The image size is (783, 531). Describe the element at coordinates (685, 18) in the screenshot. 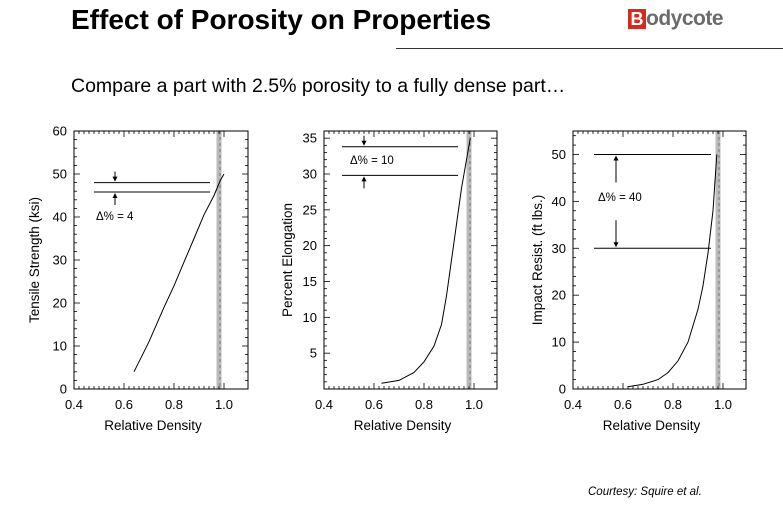

I see `logo-text: odycote` at that location.